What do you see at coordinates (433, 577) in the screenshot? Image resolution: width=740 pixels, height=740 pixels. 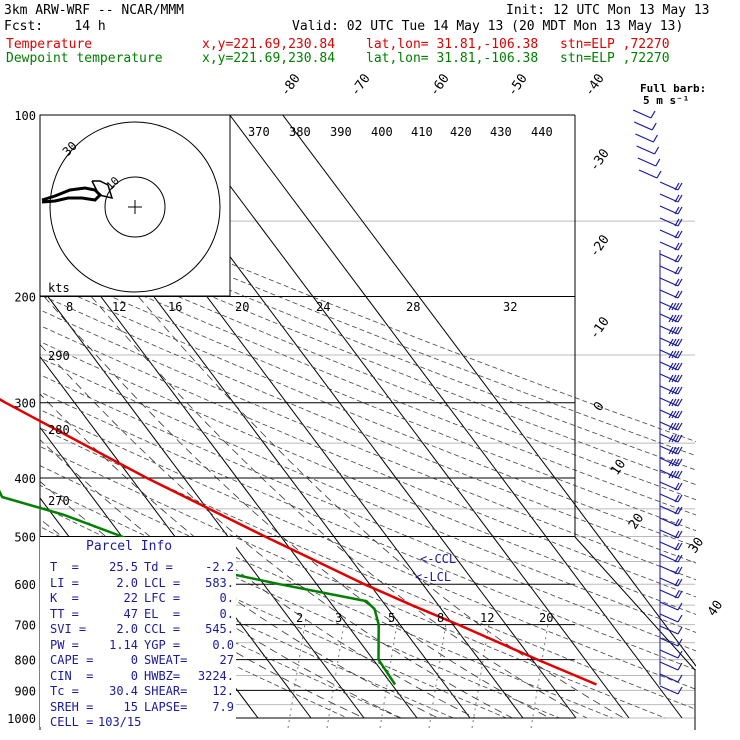 I see `lcl-marker: <-LCL` at bounding box center [433, 577].